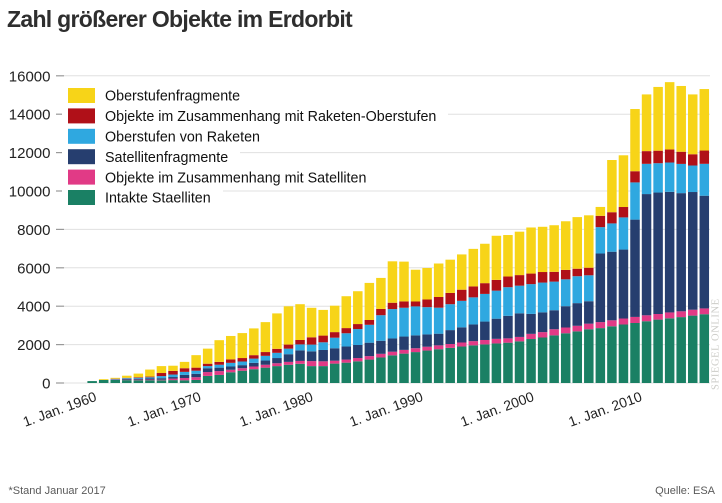 This screenshot has width=722, height=503. Describe the element at coordinates (46, 384) in the screenshot. I see `svg-text: 0` at that location.